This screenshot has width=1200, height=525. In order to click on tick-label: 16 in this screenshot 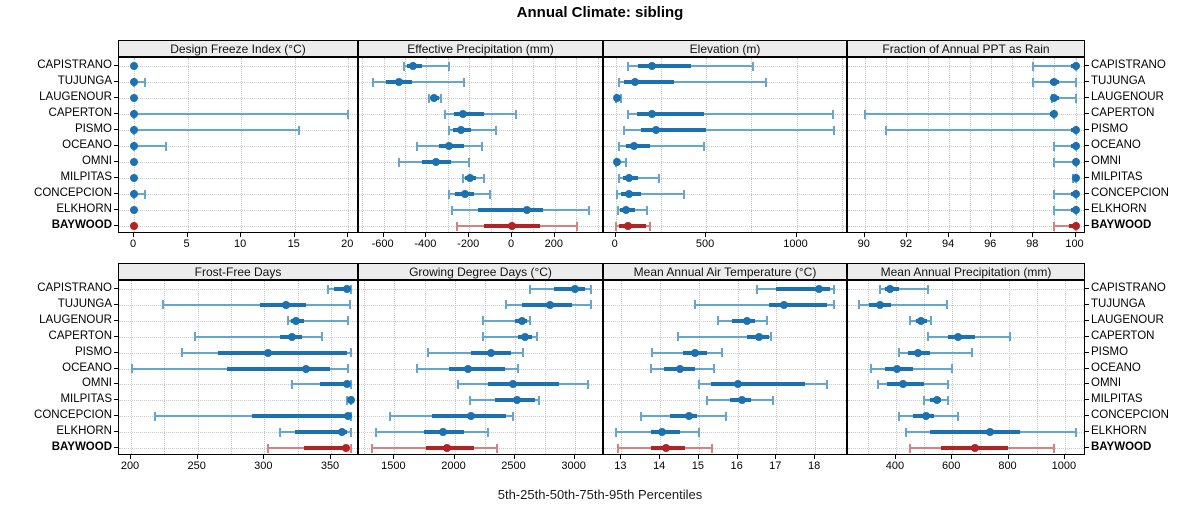, I will do `click(736, 466)`.